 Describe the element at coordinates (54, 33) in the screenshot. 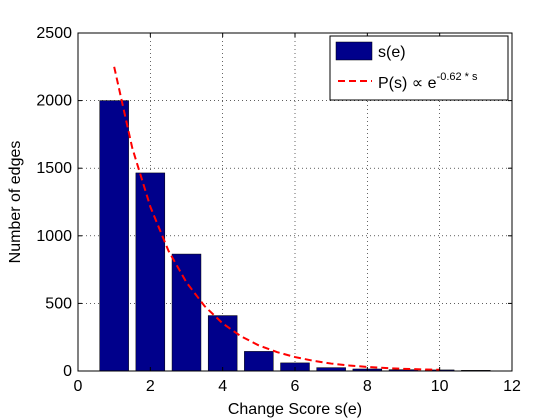

I see `y-tick-label: 2500` at that location.